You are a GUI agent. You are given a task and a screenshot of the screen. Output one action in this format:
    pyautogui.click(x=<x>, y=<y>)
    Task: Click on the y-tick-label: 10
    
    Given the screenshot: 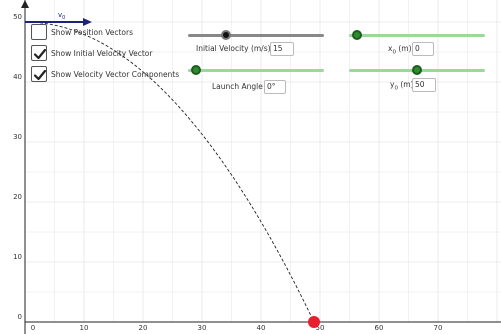 What is the action you would take?
    pyautogui.click(x=17, y=257)
    